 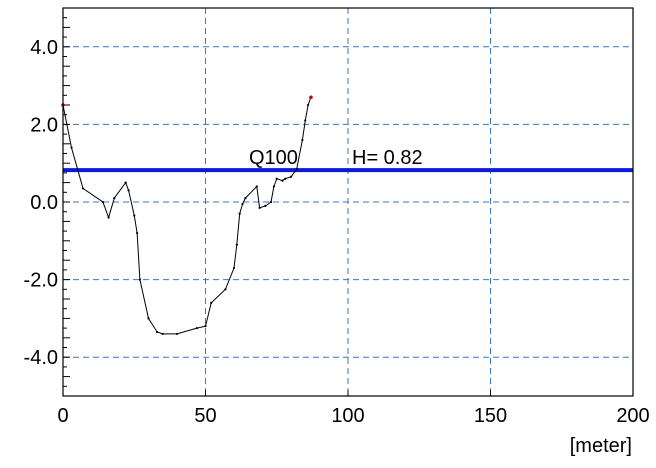 What do you see at coordinates (336, 158) in the screenshot?
I see `annotation-group: Q100 H= 0.82` at bounding box center [336, 158].